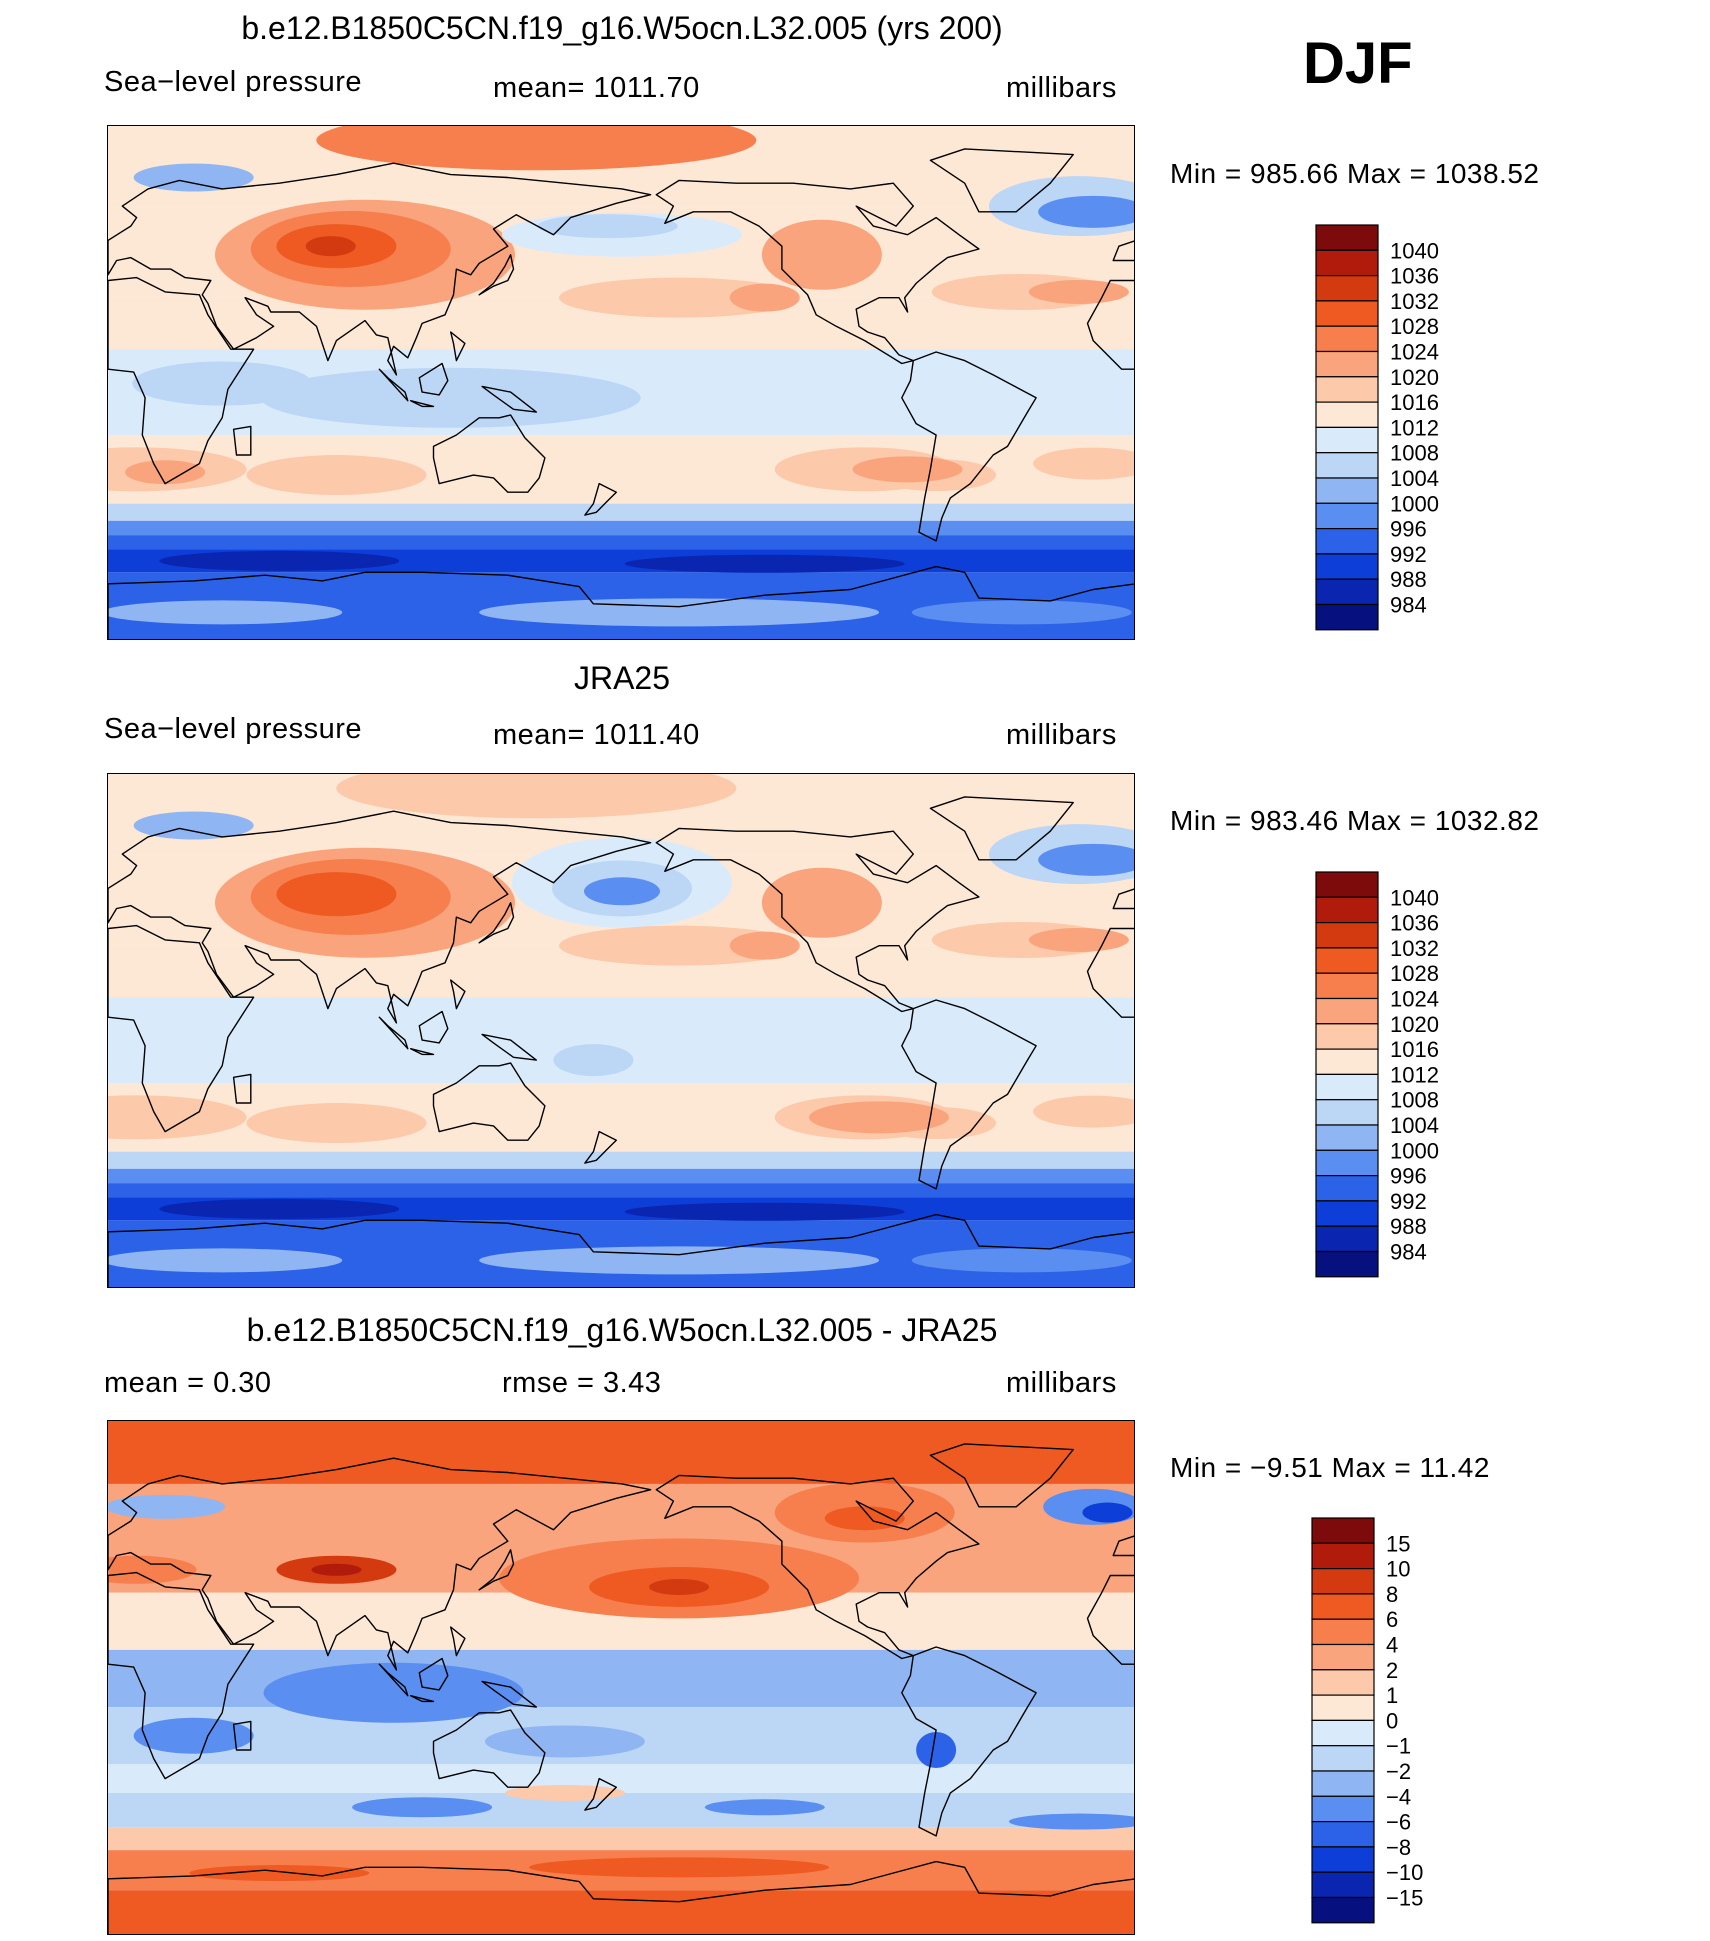 The image size is (1710, 1941). I want to click on colorbar-level-label: −6, so click(1398, 1822).